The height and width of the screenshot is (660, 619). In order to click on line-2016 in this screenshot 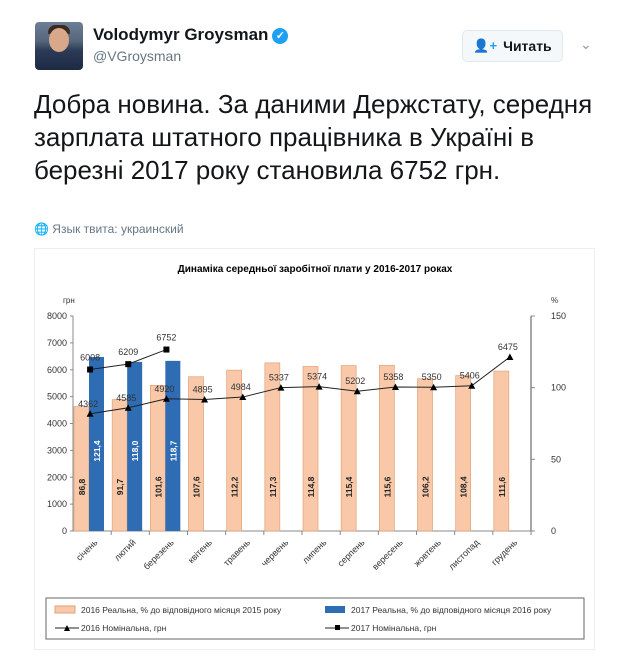, I will do `click(300, 385)`.